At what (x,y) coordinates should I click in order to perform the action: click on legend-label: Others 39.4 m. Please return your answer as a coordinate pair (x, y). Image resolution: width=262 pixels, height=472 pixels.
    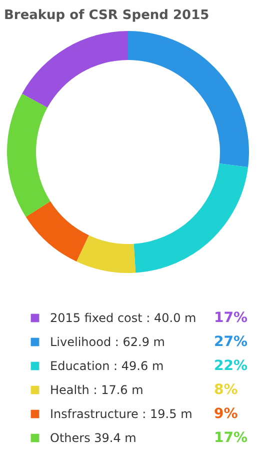
    Looking at the image, I should click on (93, 438).